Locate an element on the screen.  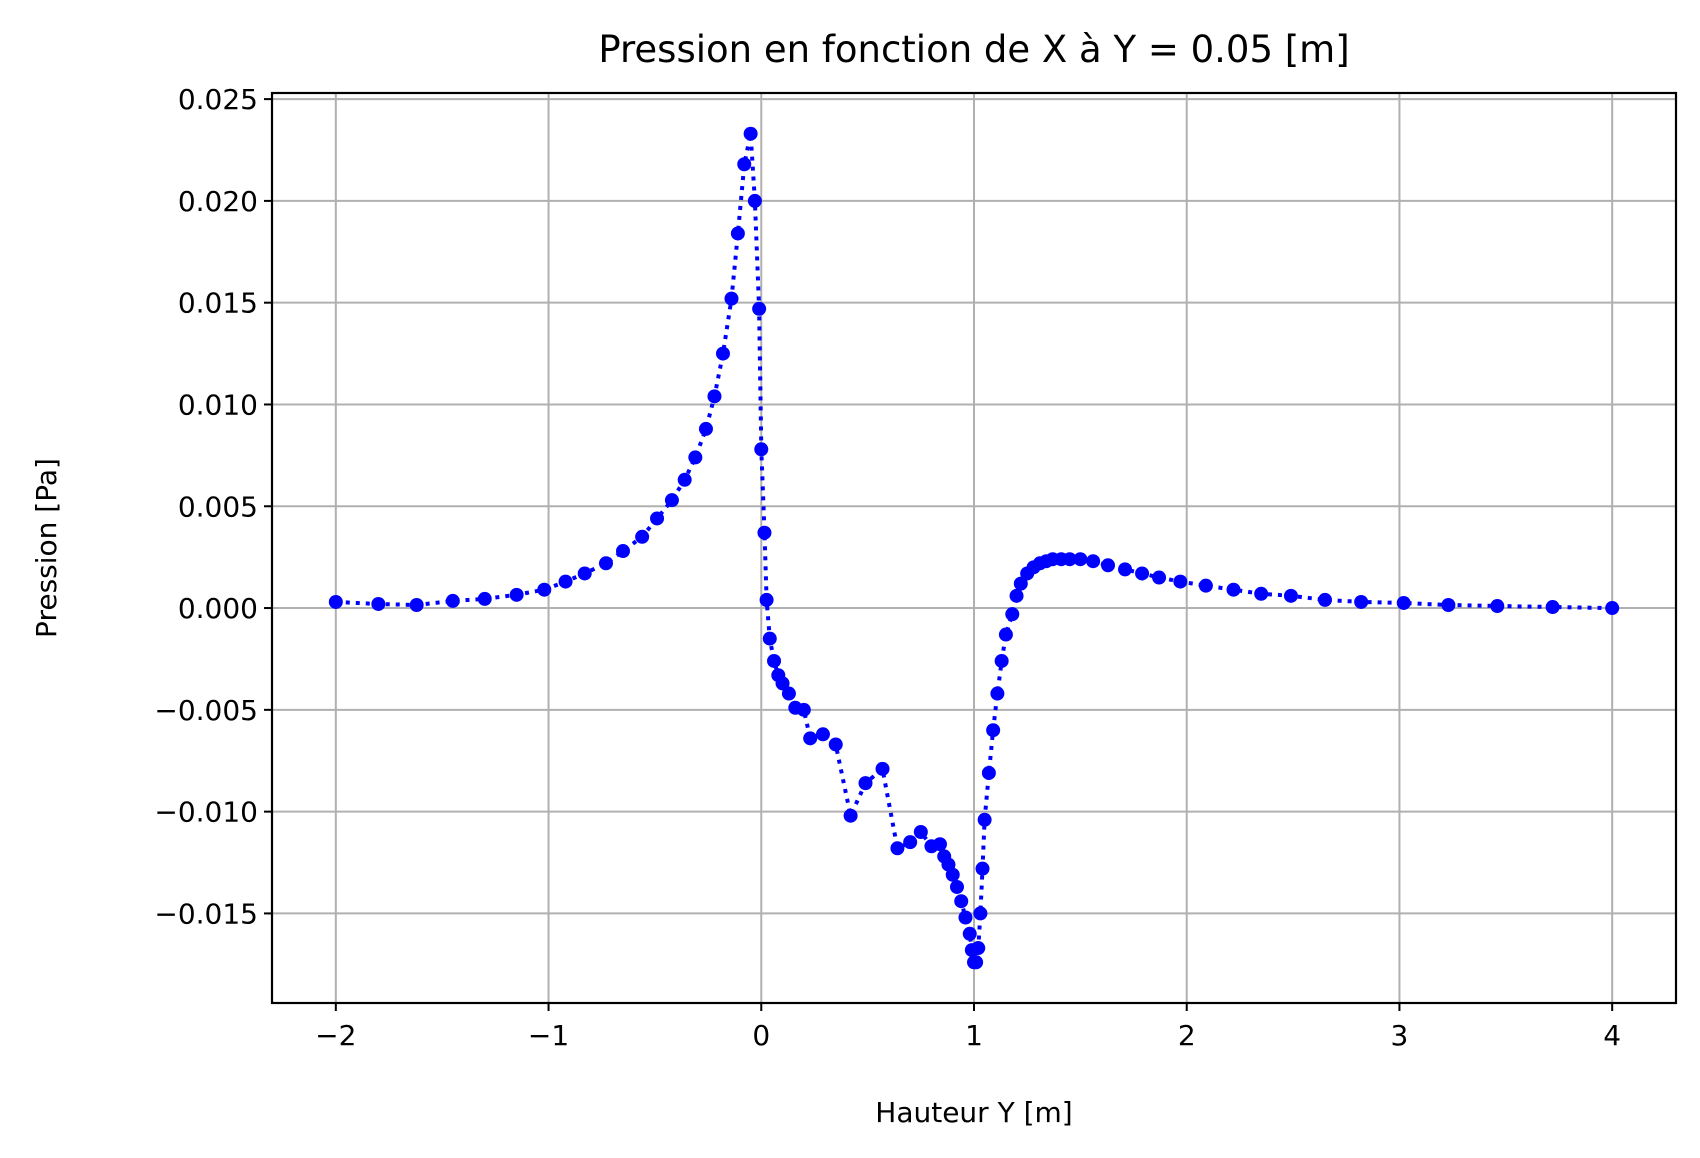
y-axis-label: Pression [Pa] is located at coordinates (46, 548).